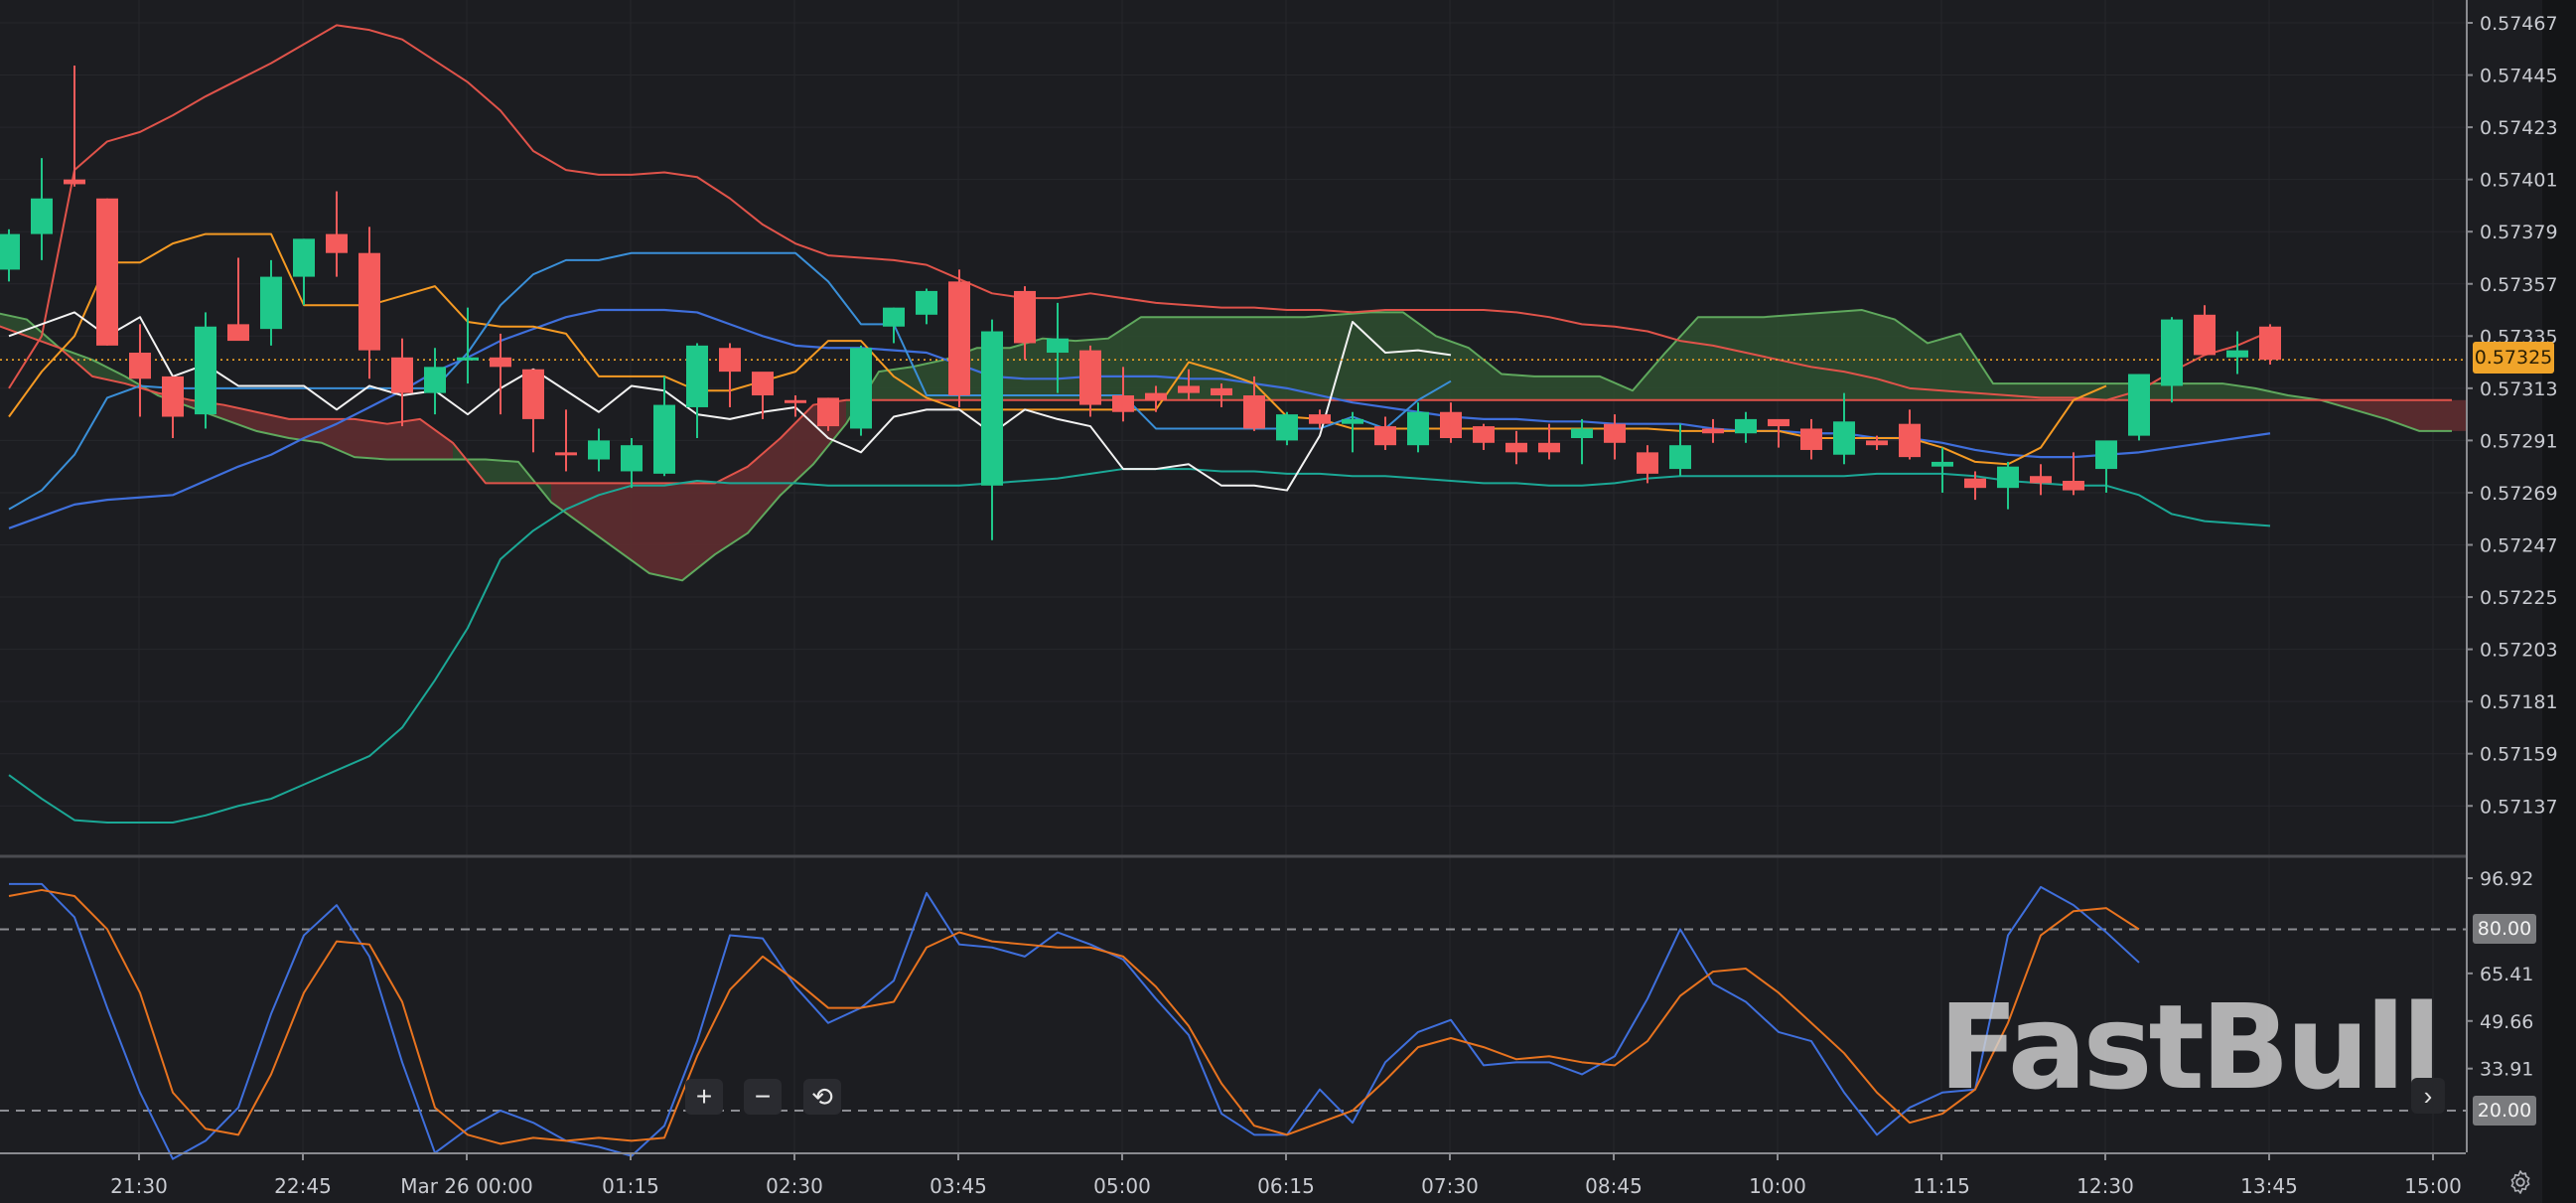 The height and width of the screenshot is (1203, 2576). Describe the element at coordinates (2519, 546) in the screenshot. I see `price-axis-label: 0.57247` at that location.